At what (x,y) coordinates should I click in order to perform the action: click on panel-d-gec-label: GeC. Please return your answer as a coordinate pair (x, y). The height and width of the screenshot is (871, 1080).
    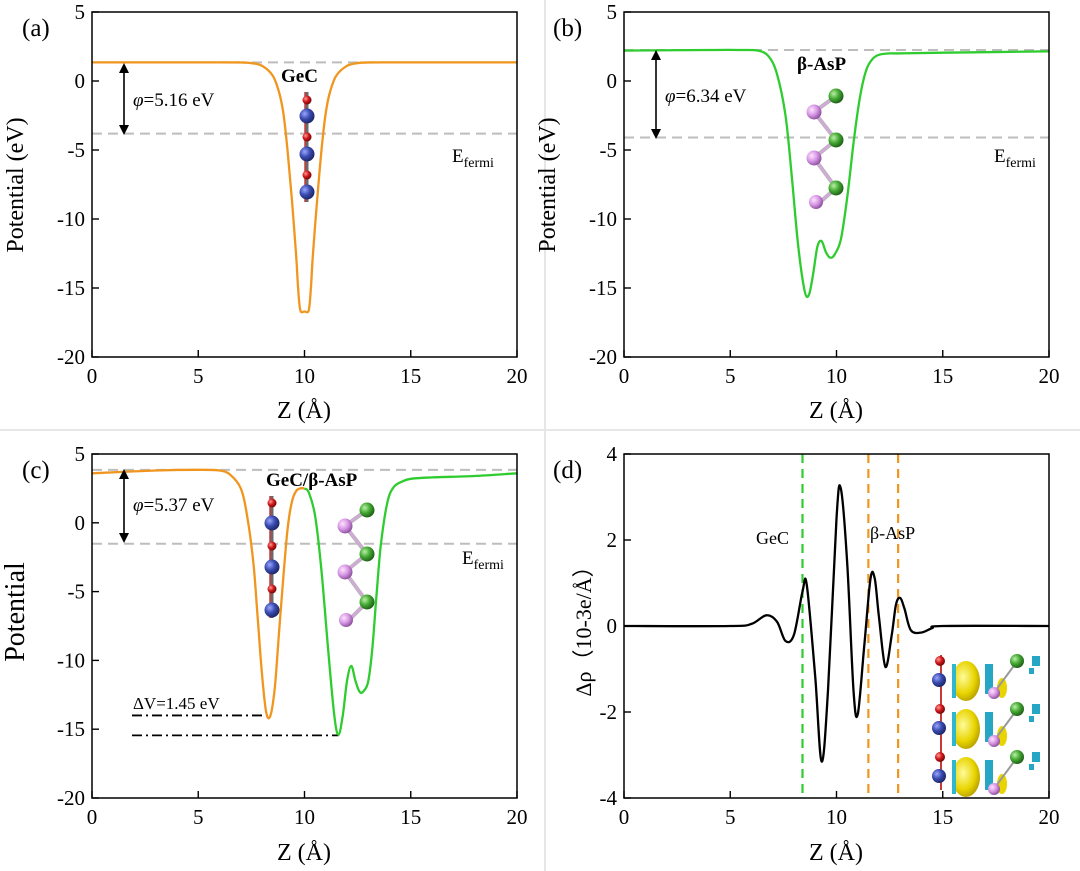
    Looking at the image, I should click on (772, 538).